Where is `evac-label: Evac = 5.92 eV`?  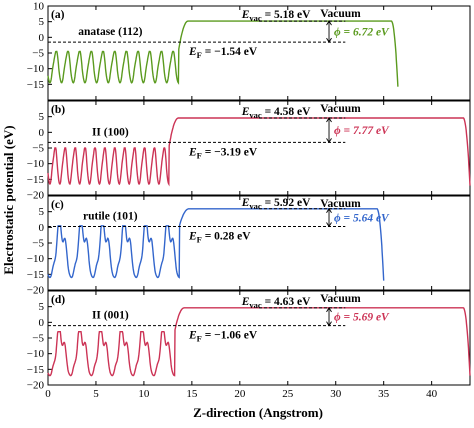
evac-label: Evac = 5.92 eV is located at coordinates (276, 204).